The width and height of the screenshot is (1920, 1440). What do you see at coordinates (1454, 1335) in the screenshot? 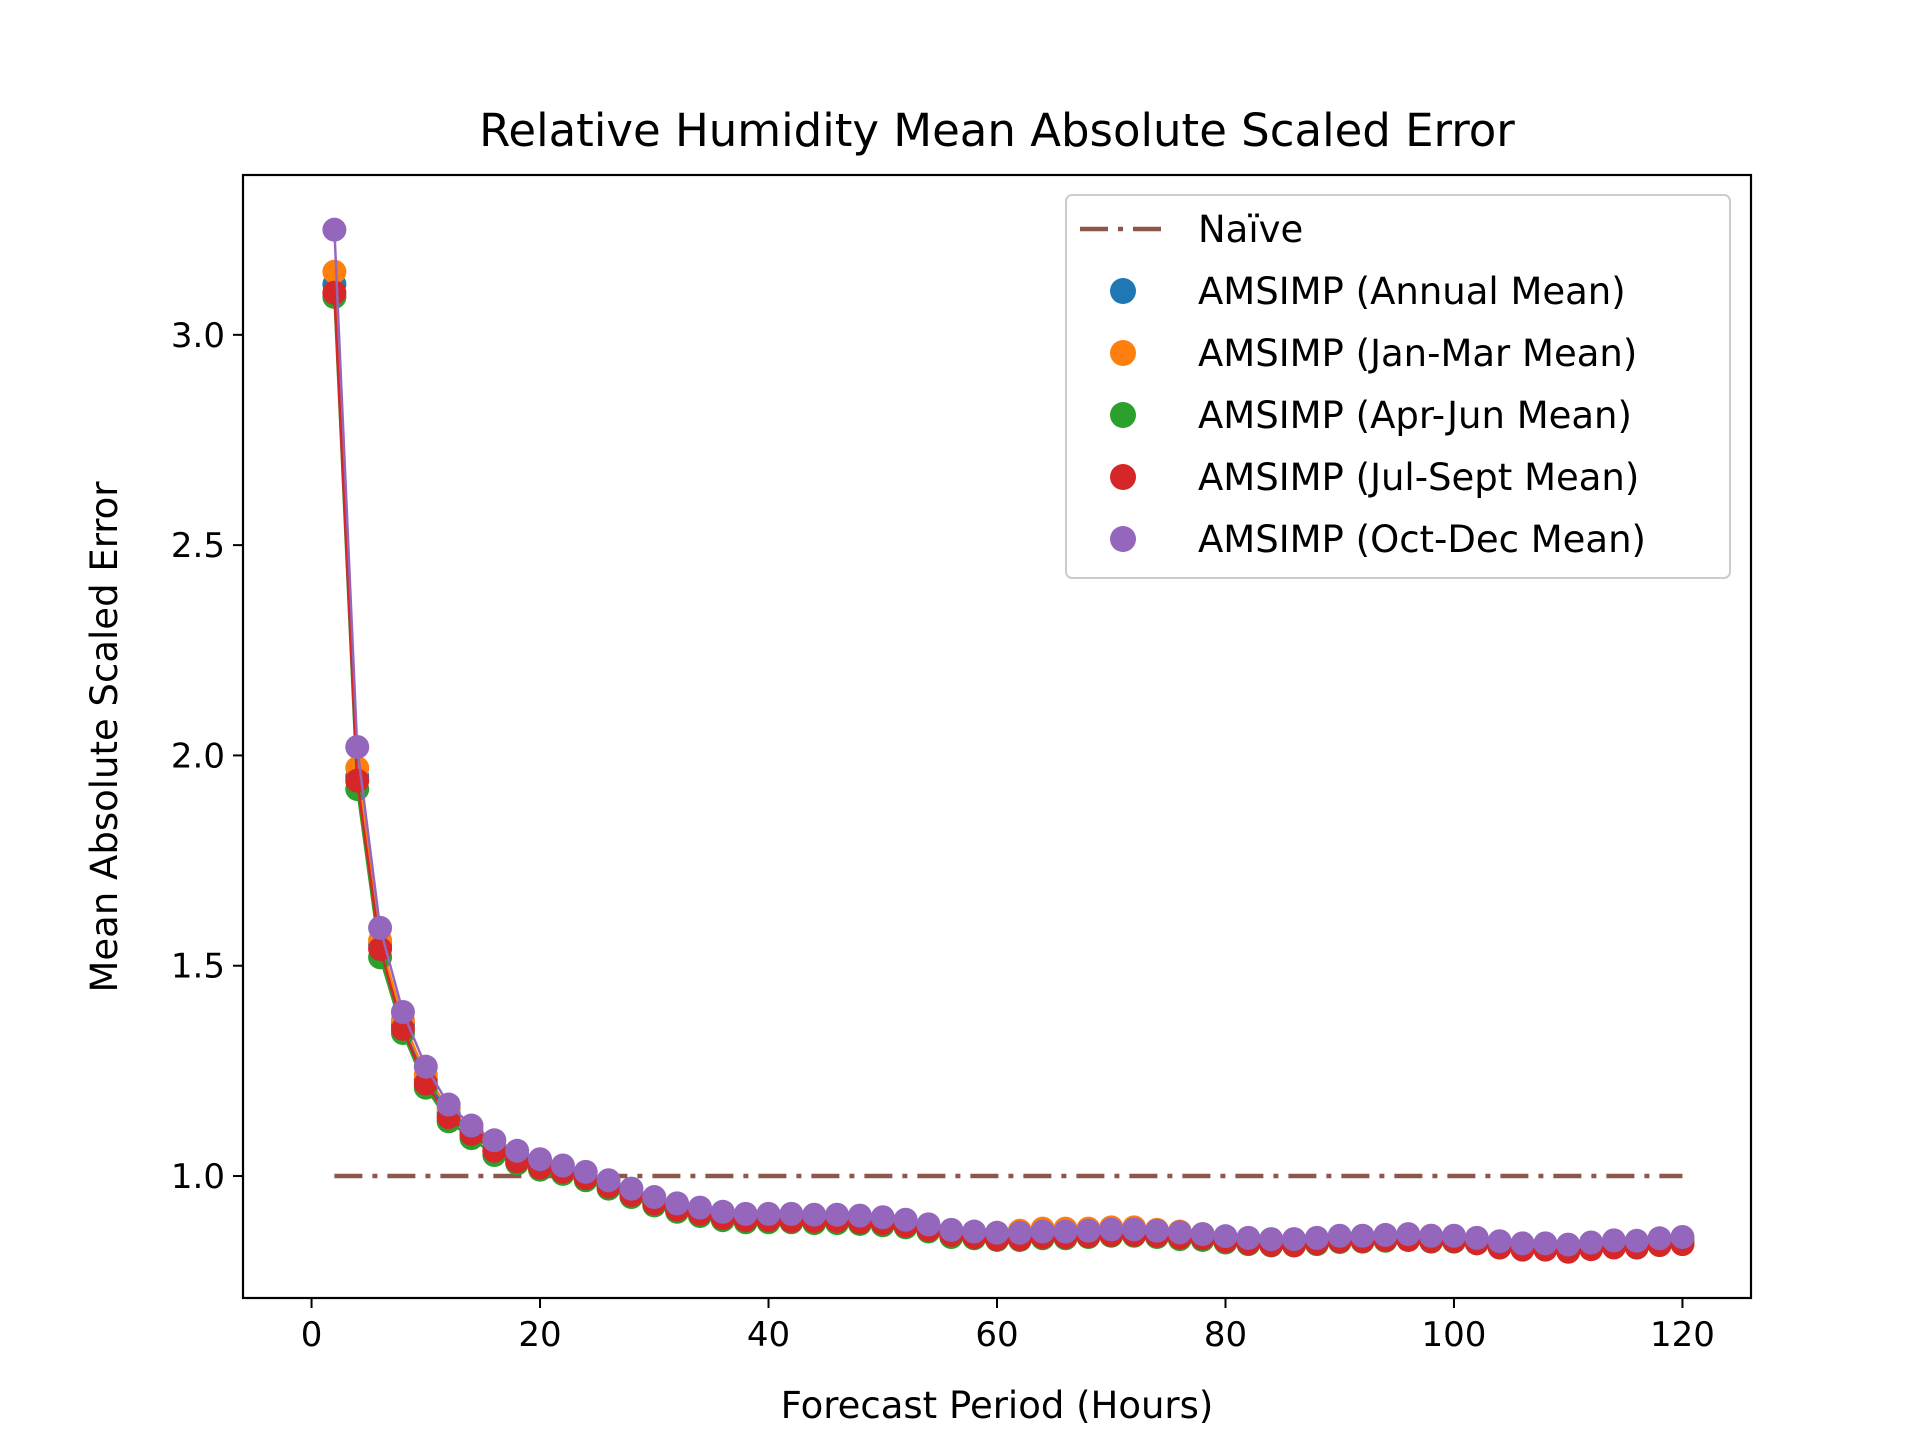
I see `x-tick-label: 100` at bounding box center [1454, 1335].